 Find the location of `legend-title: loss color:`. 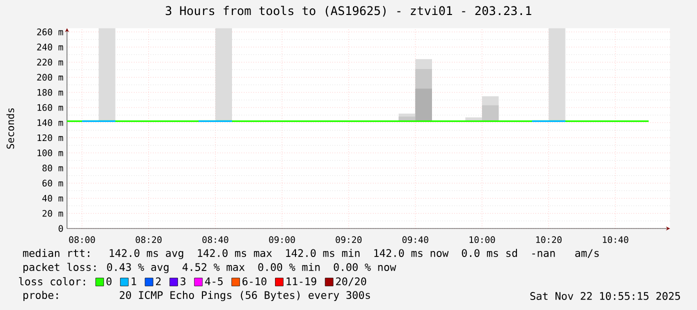

legend-title: loss color: is located at coordinates (52, 281).